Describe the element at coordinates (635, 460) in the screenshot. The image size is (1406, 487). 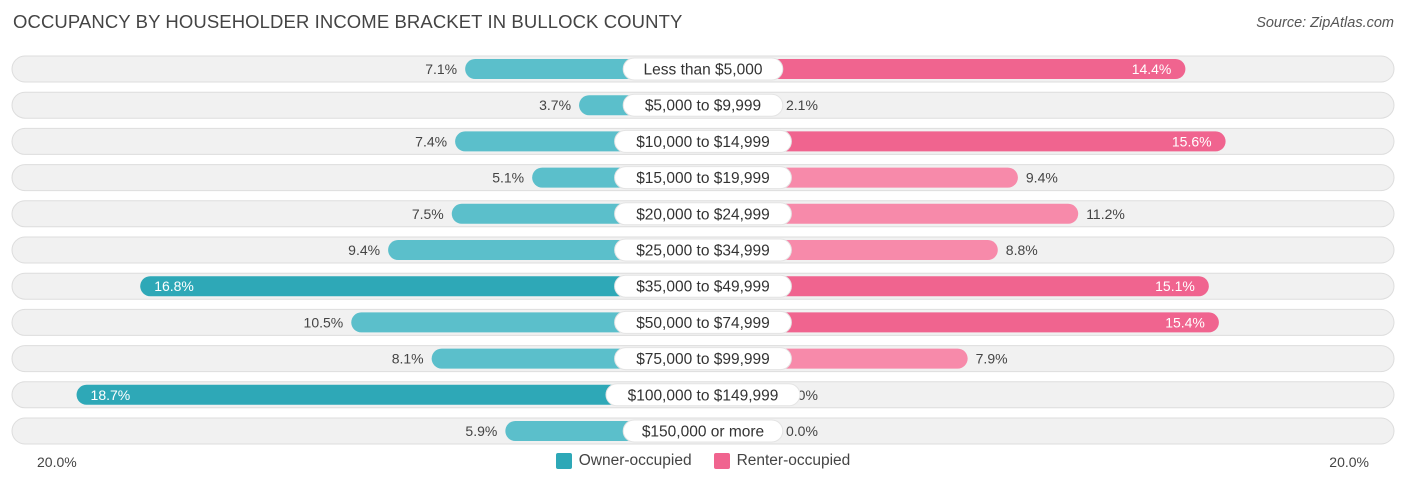
I see `legend-label-owner: Owner-occupied` at that location.